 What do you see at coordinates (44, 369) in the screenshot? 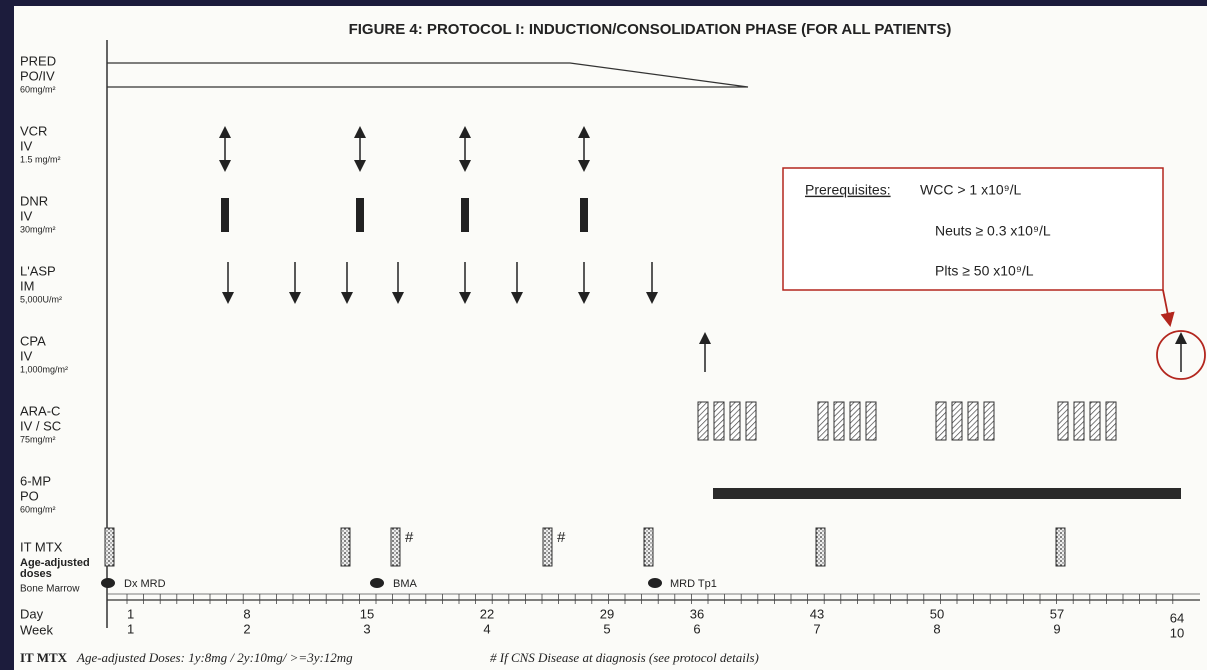
I see `drug-detail: 1,000mg/m²` at bounding box center [44, 369].